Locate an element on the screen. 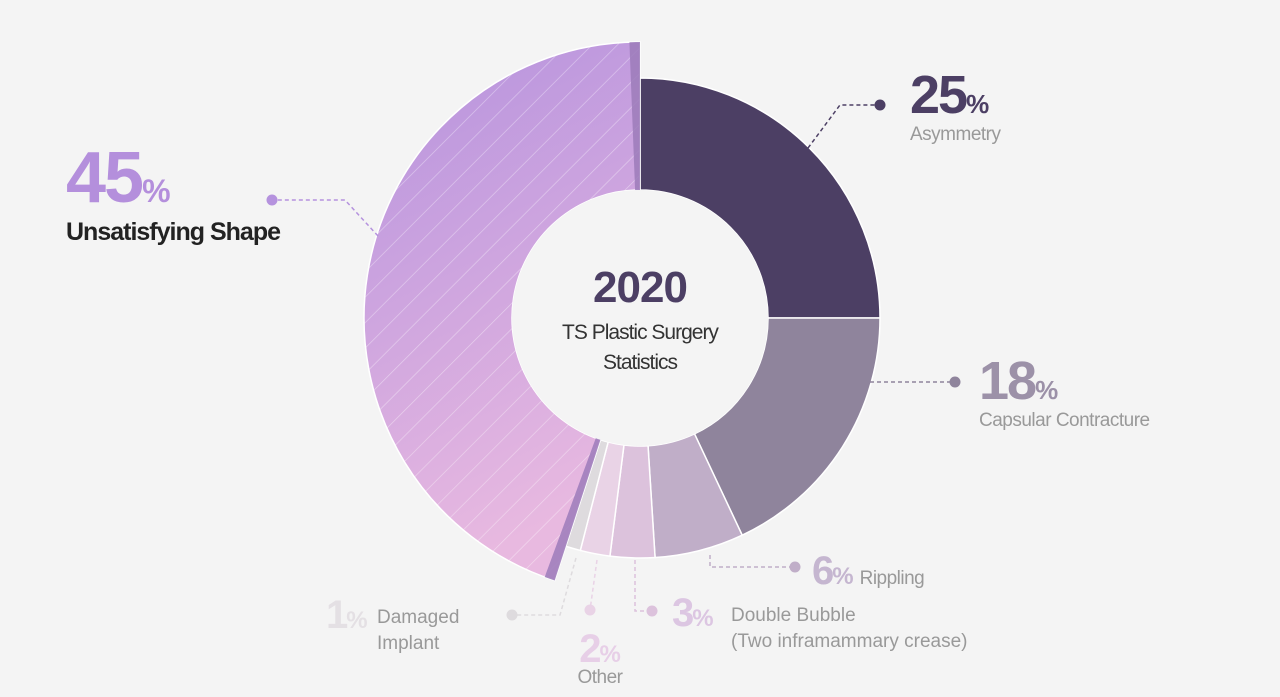 This screenshot has height=697, width=1280. pct-value: 3 is located at coordinates (683, 613).